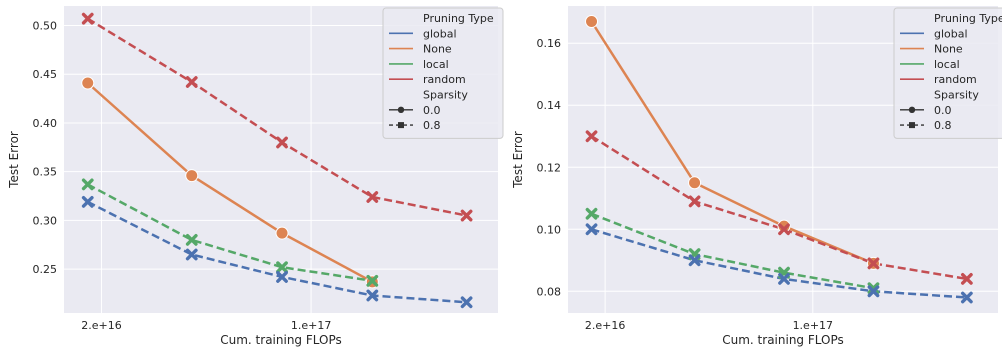 The height and width of the screenshot is (354, 1002). What do you see at coordinates (549, 291) in the screenshot?
I see `y-tick-label: 0.08` at bounding box center [549, 291].